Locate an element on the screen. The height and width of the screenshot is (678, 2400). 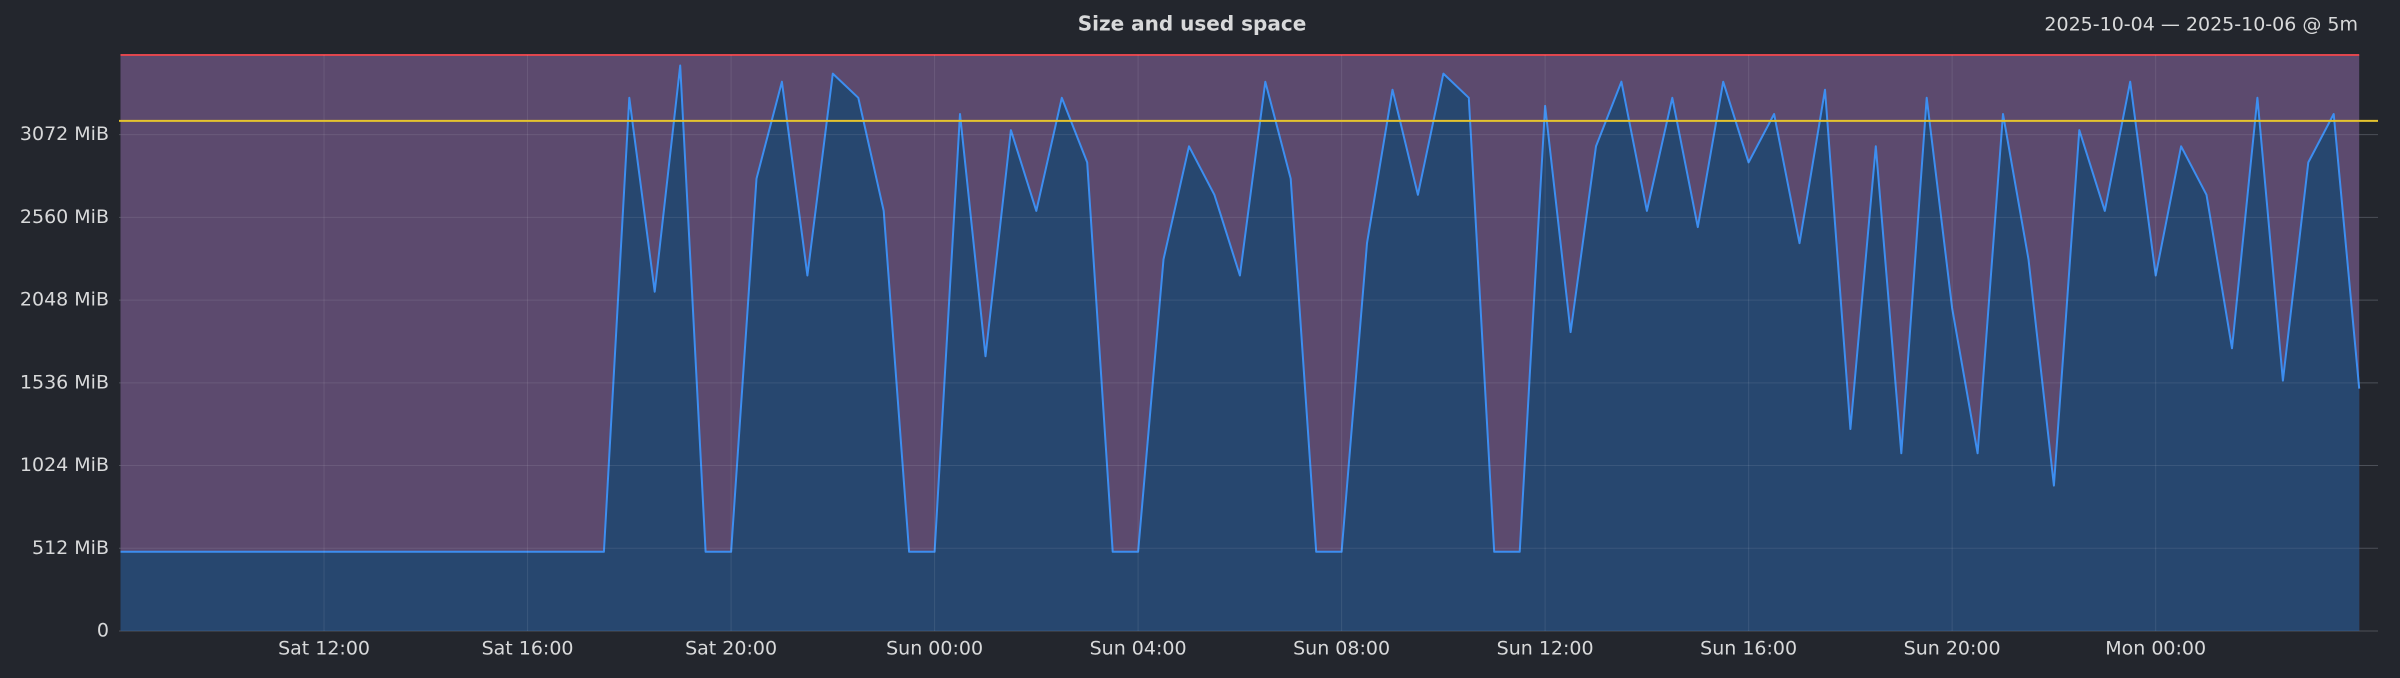
y-tick-label: 512 MiB is located at coordinates (70, 548).